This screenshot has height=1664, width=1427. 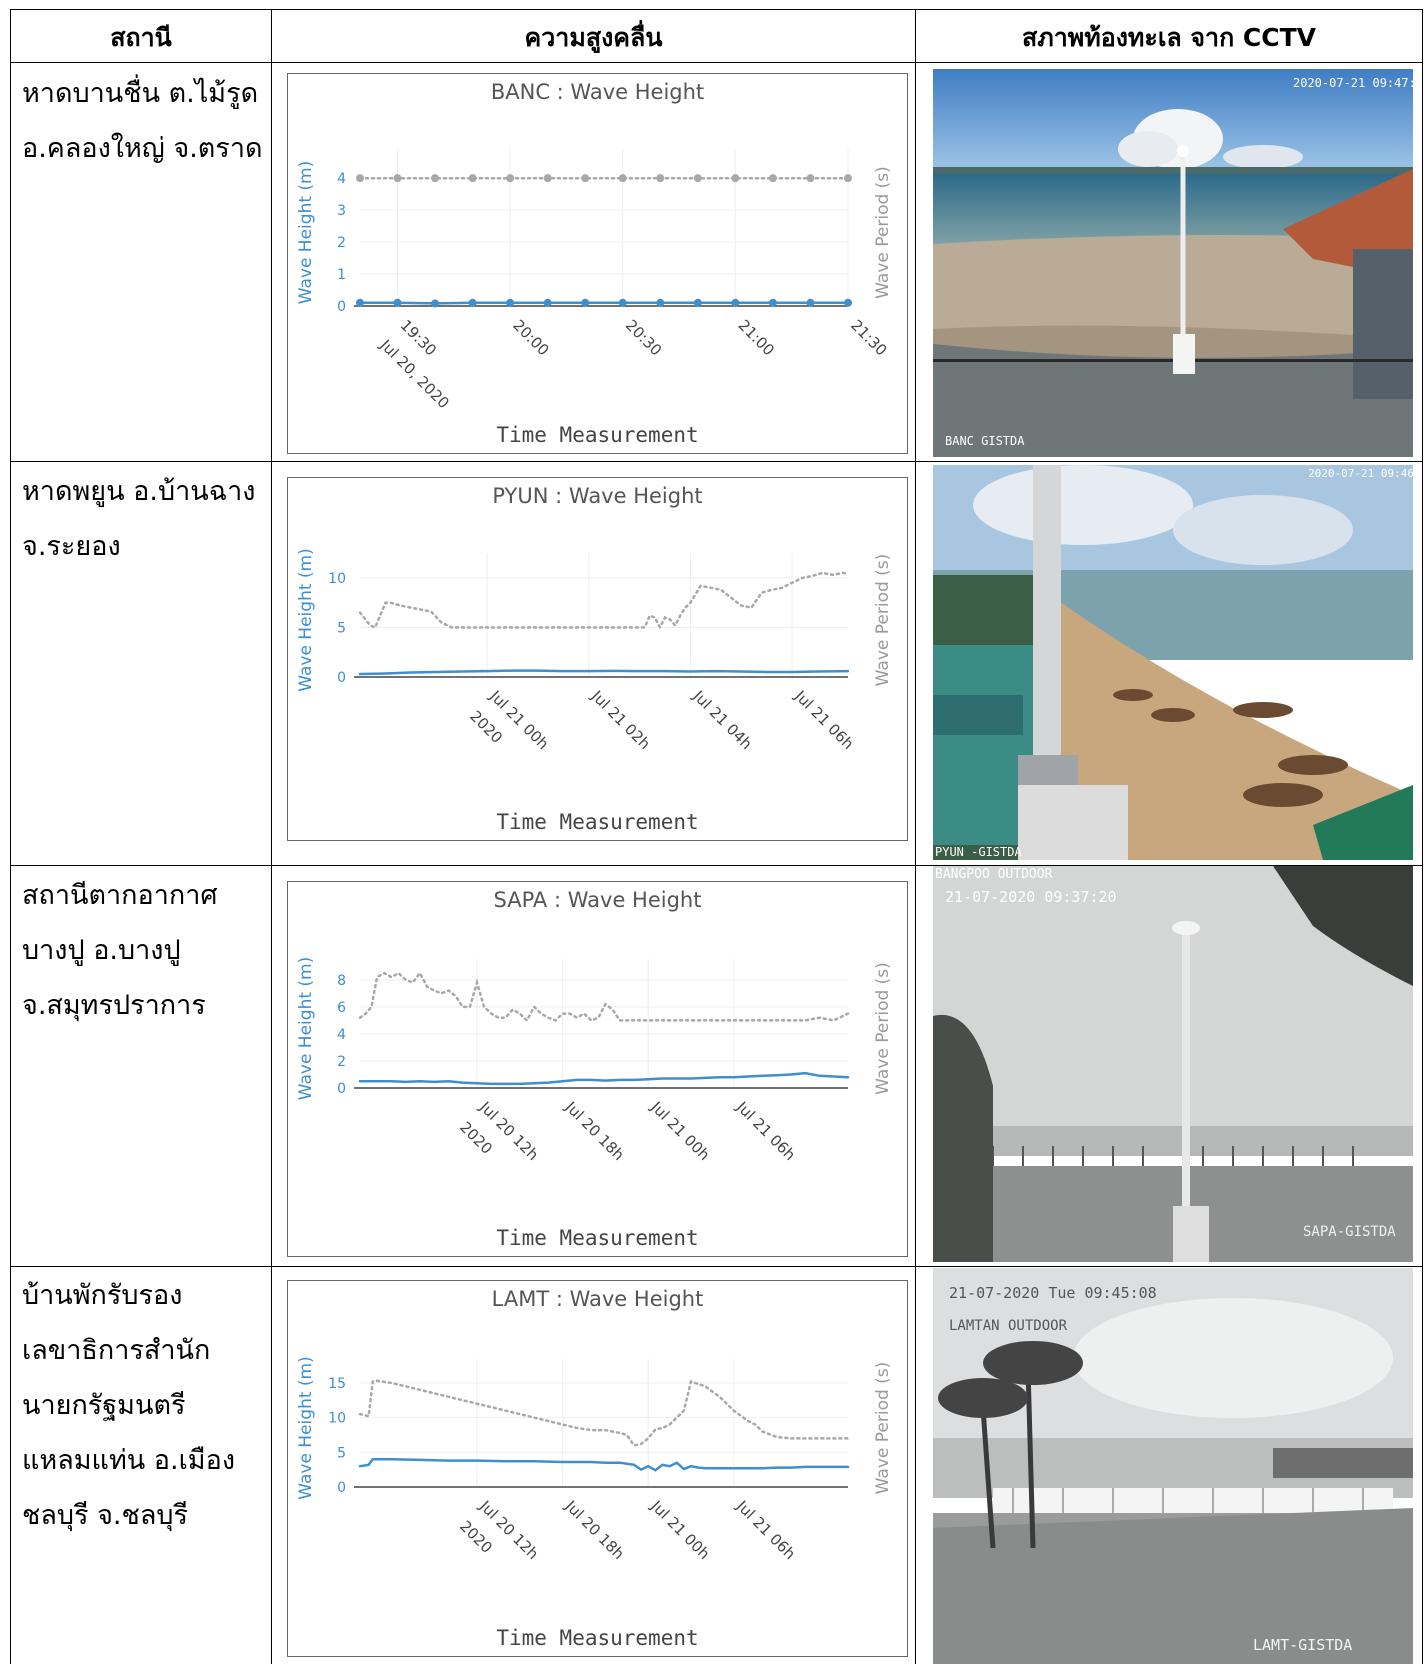 I want to click on table-border-row1, so click(x=716, y=461).